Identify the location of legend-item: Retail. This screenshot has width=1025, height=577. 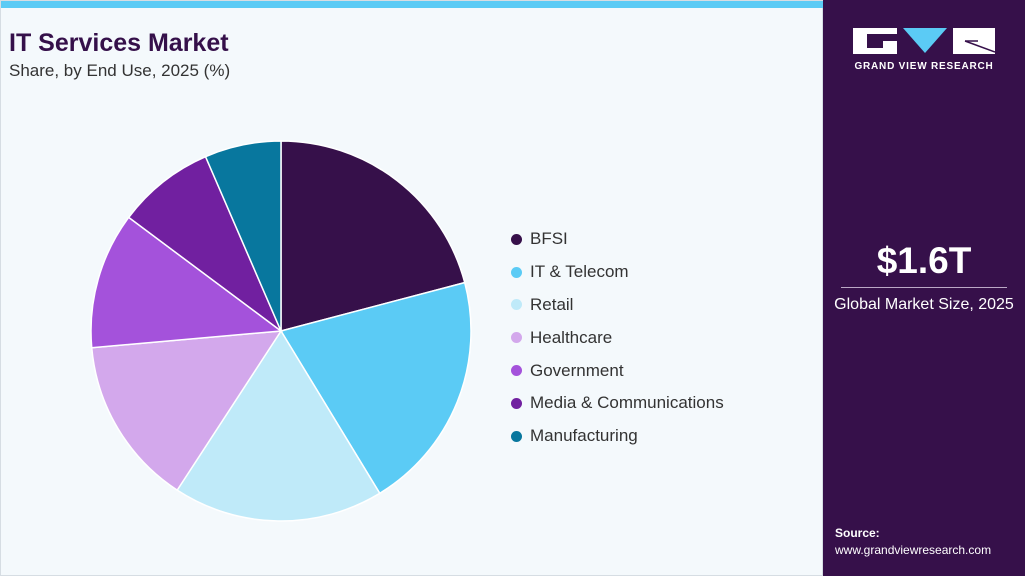
(617, 305).